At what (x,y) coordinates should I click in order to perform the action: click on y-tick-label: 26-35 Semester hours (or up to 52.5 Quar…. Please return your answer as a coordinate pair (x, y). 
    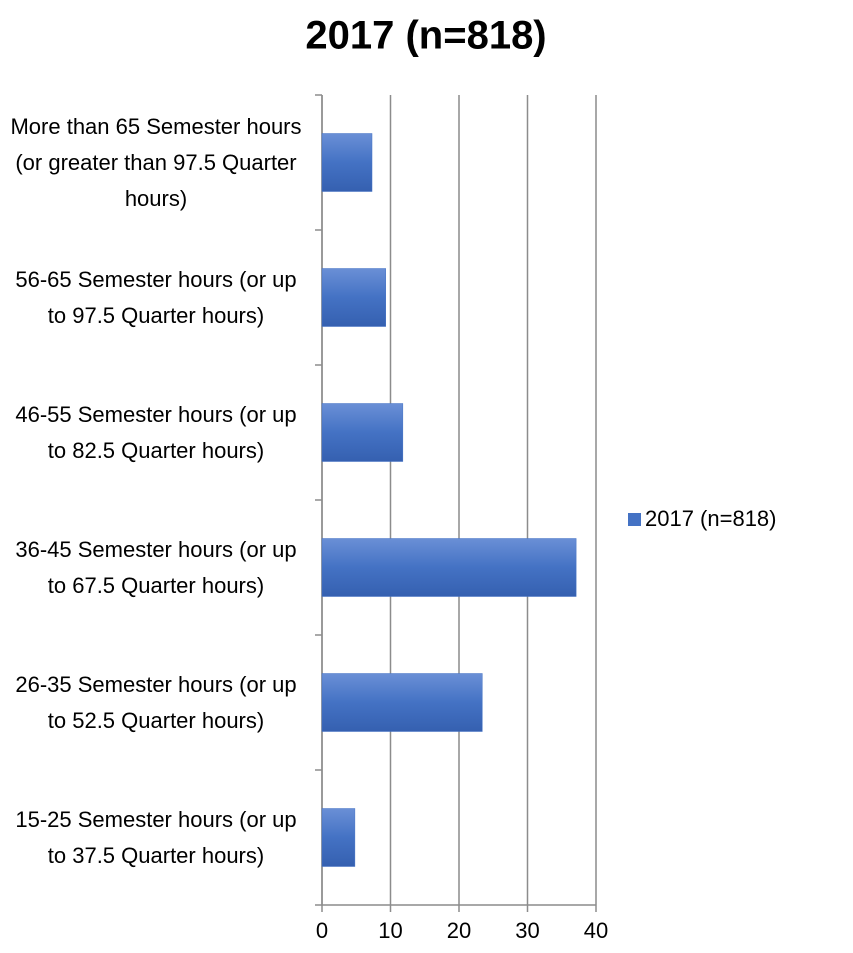
    Looking at the image, I should click on (156, 702).